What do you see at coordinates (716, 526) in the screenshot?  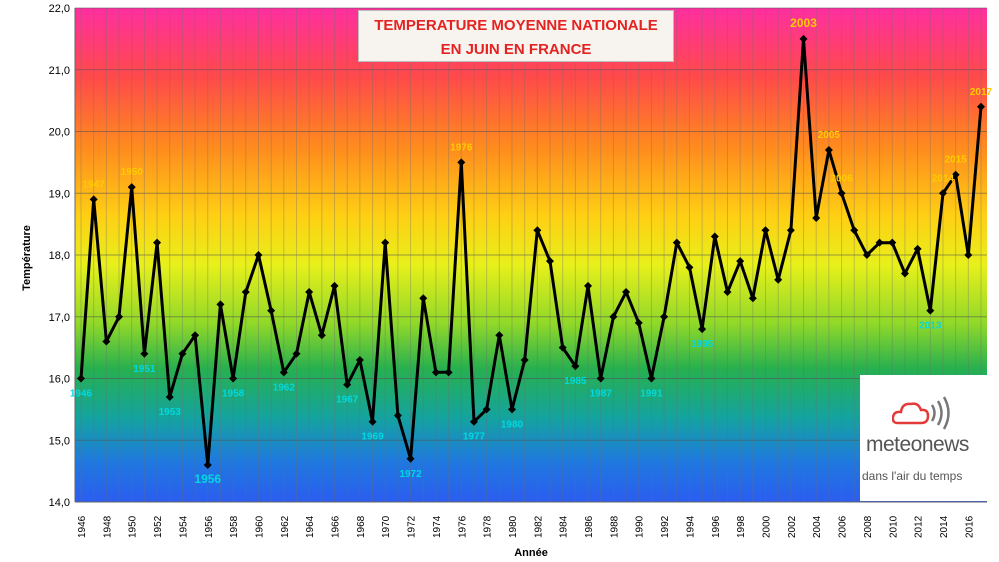 I see `x-tick-label: 1996` at bounding box center [716, 526].